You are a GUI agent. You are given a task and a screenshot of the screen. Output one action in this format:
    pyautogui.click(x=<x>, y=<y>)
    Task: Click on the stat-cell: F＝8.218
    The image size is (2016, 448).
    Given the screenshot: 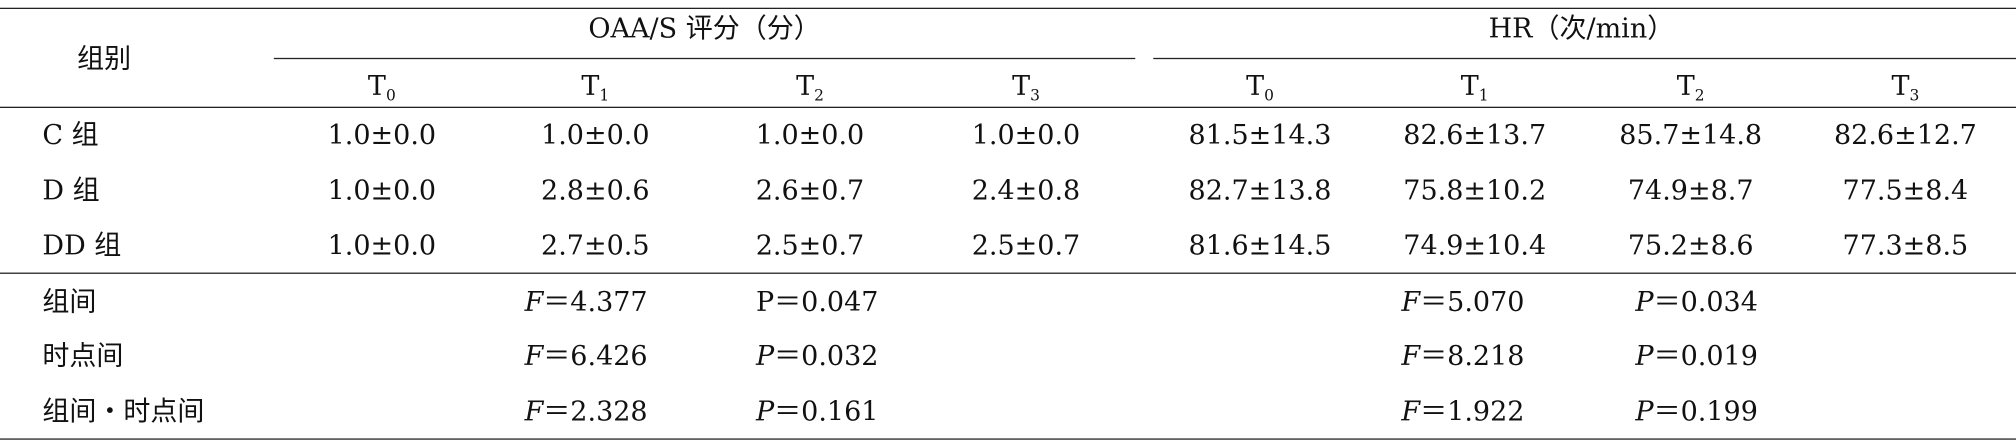 What is the action you would take?
    pyautogui.click(x=1463, y=356)
    